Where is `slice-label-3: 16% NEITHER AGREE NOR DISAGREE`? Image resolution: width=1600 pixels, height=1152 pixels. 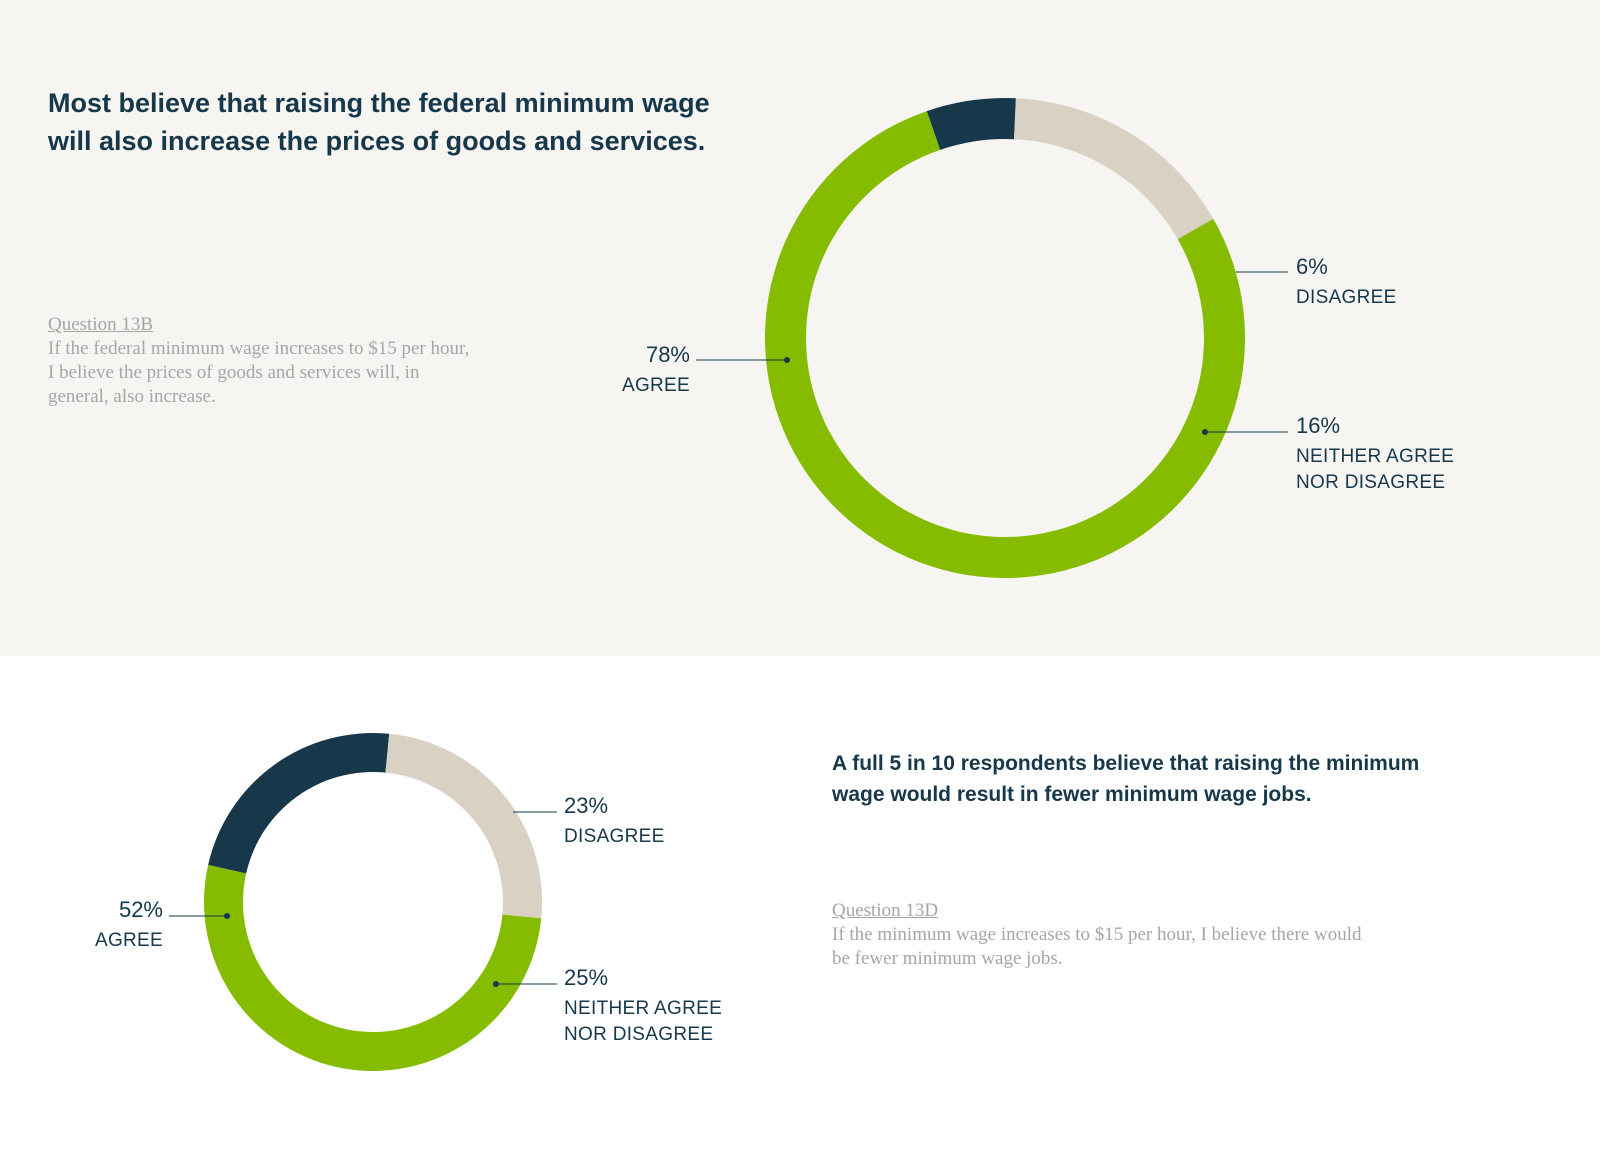
slice-label-3: 16% NEITHER AGREE NOR DISAGREE is located at coordinates (1328, 453).